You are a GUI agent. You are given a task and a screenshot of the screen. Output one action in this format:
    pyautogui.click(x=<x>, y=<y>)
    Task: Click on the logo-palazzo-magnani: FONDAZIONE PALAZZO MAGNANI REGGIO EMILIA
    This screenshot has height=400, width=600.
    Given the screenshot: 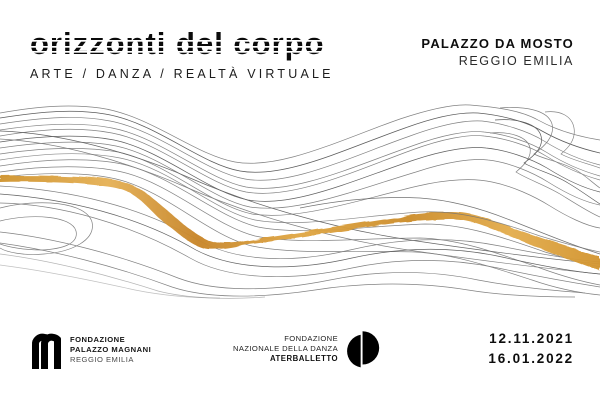 What is the action you would take?
    pyautogui.click(x=91, y=350)
    